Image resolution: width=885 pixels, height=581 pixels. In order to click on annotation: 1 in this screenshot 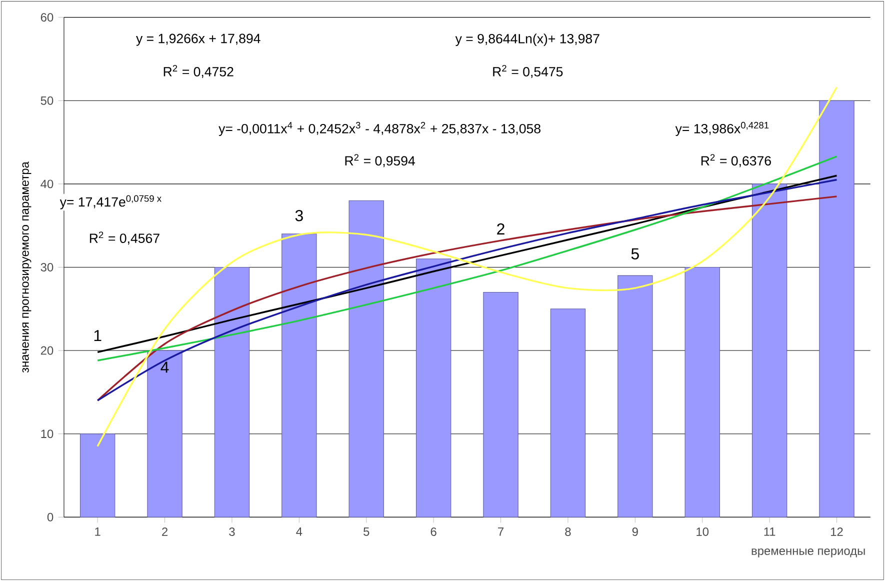, I will do `click(98, 335)`.